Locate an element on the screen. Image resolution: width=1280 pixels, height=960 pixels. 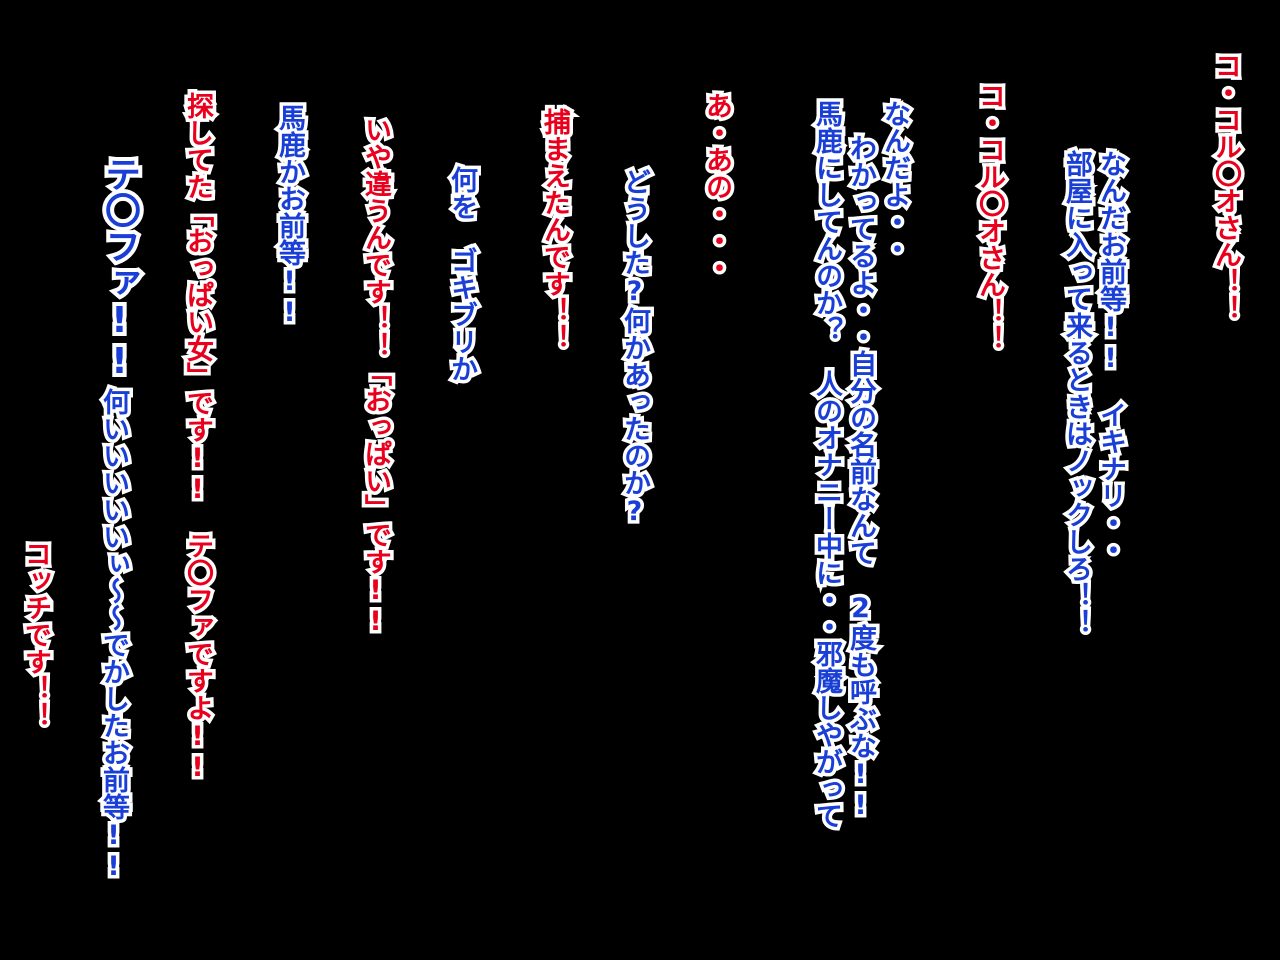
dialogue-line-17: コッチです！！ is located at coordinates (36, 635).